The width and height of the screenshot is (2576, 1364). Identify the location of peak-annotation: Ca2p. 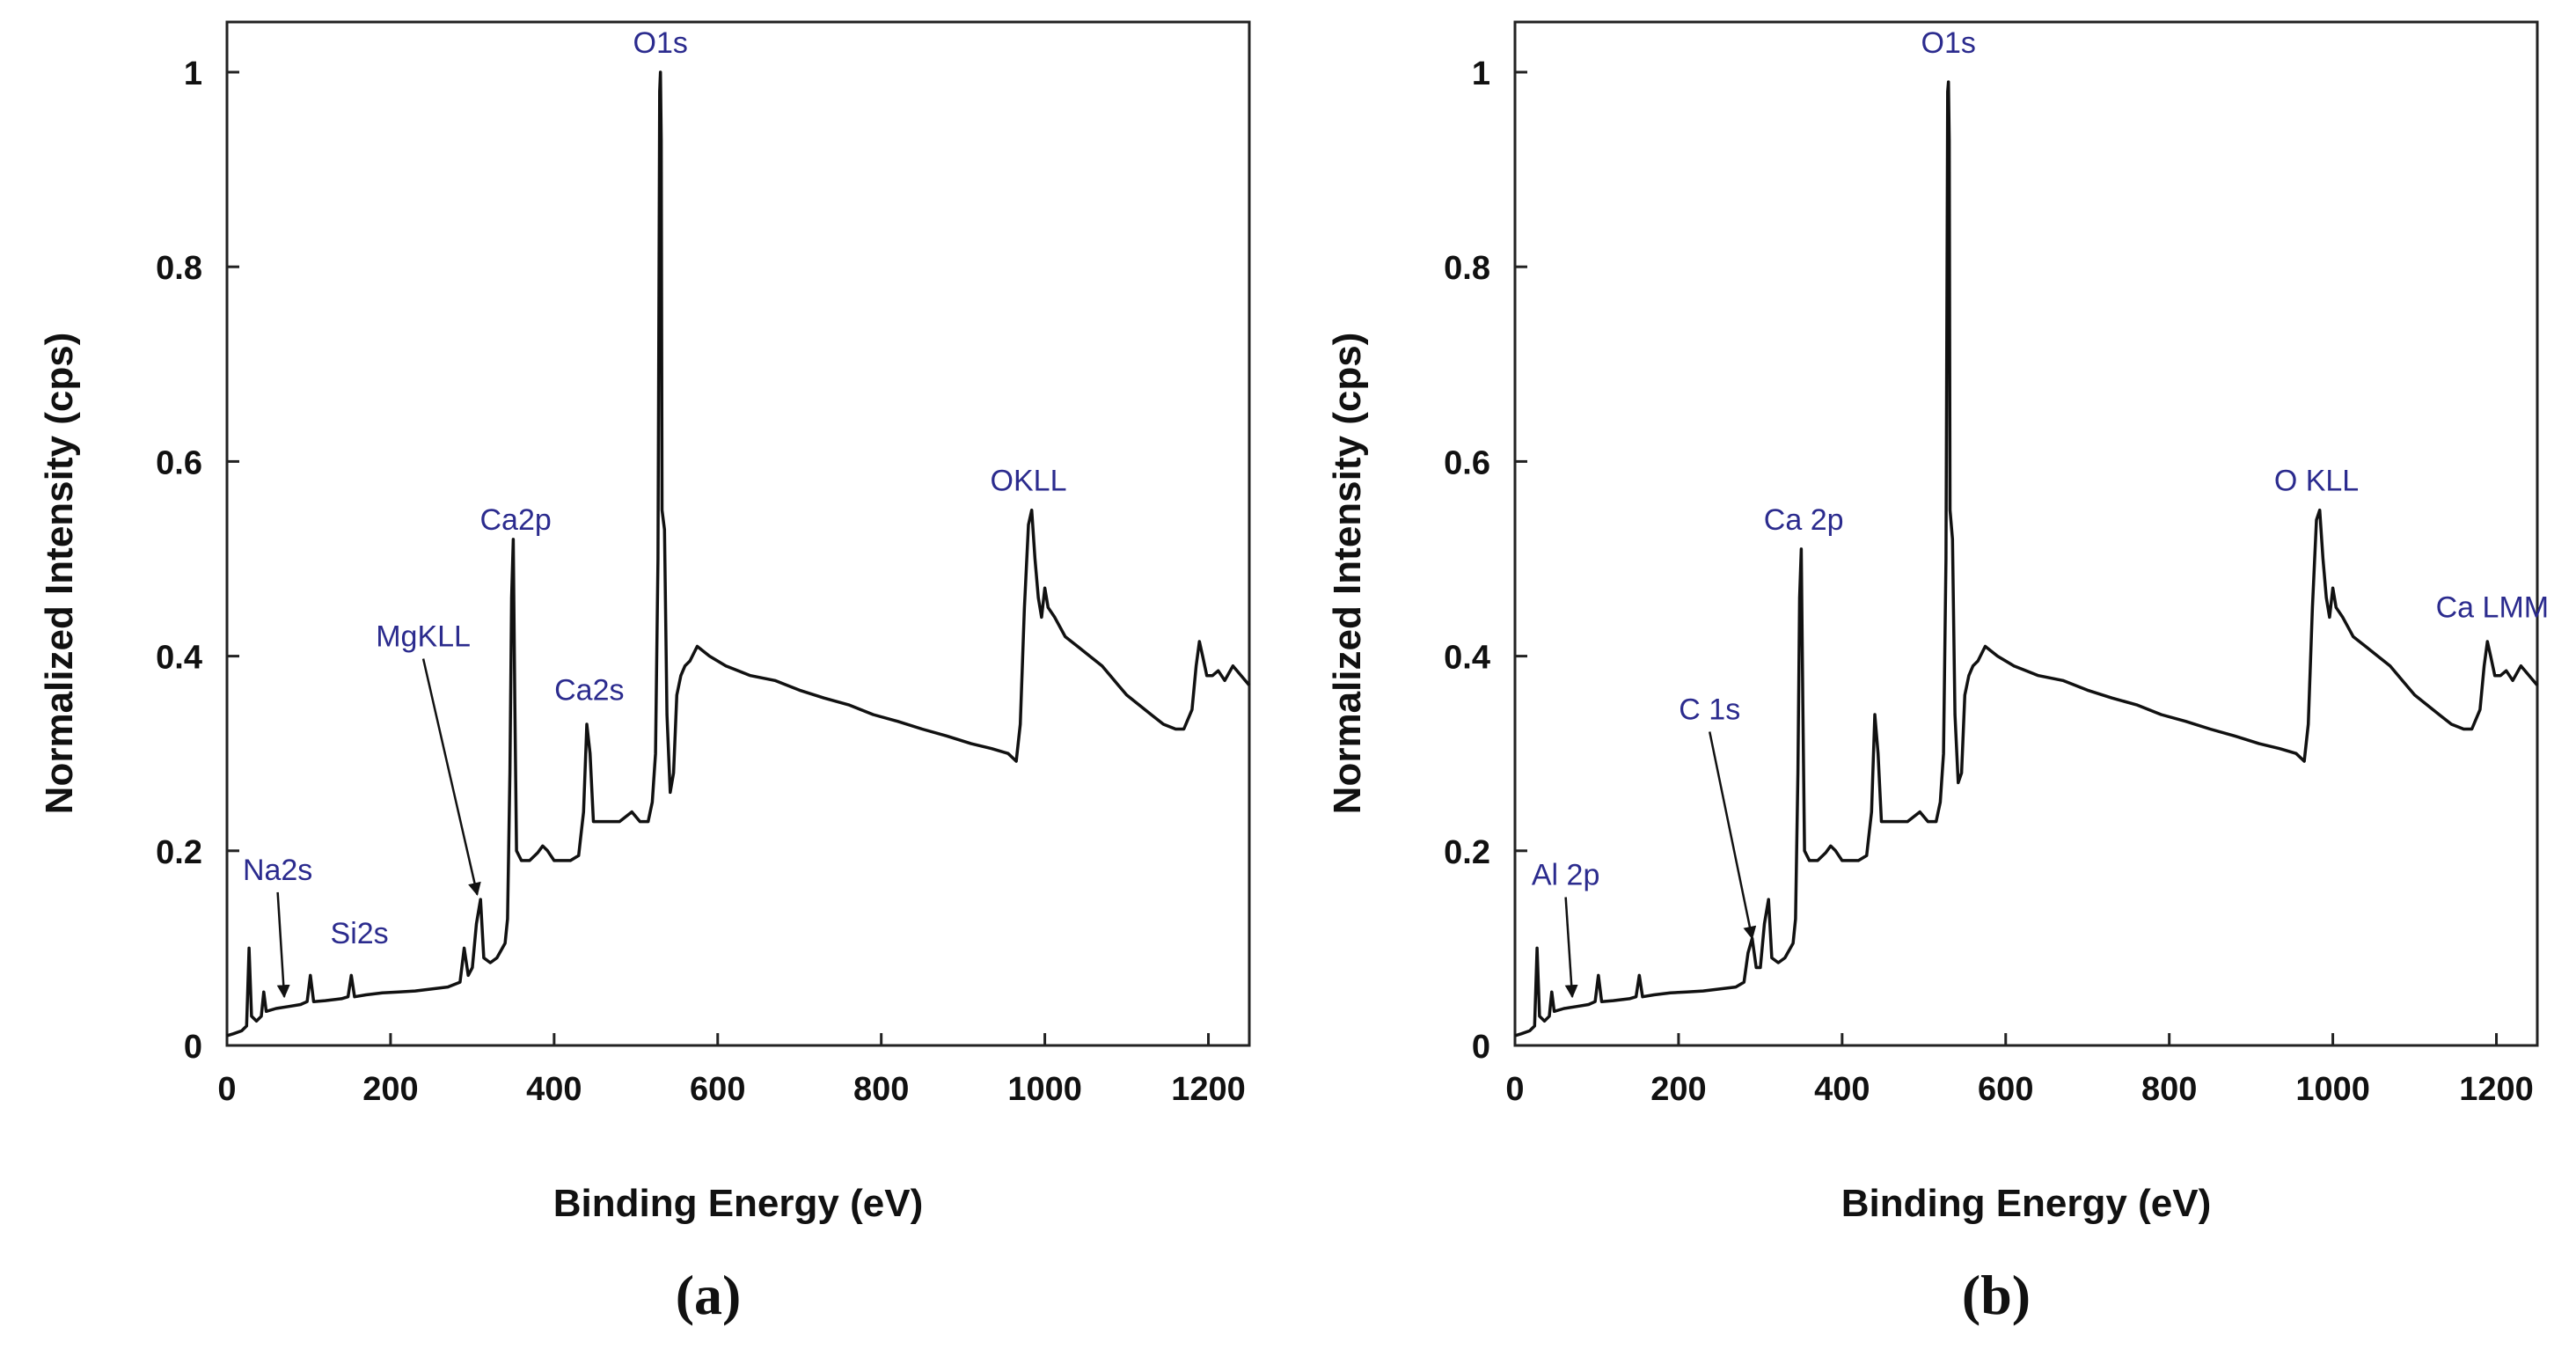
(516, 520).